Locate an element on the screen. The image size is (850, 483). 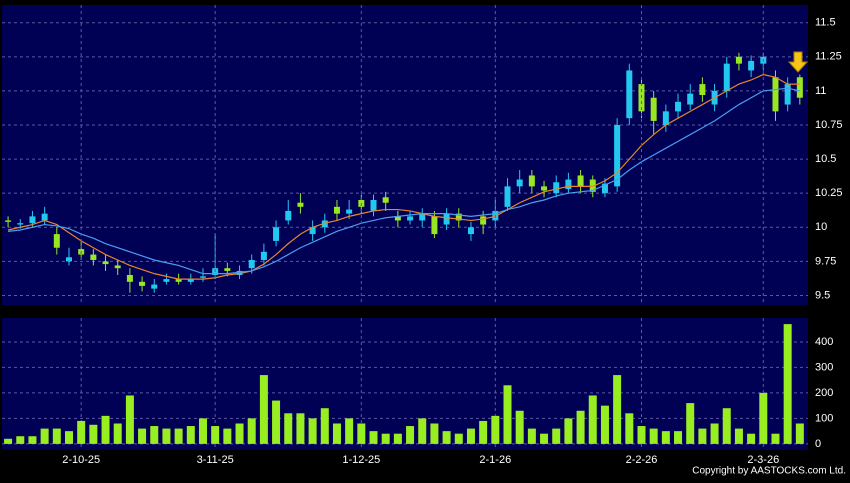
x-tick-label: 2-10-25 is located at coordinates (81, 460).